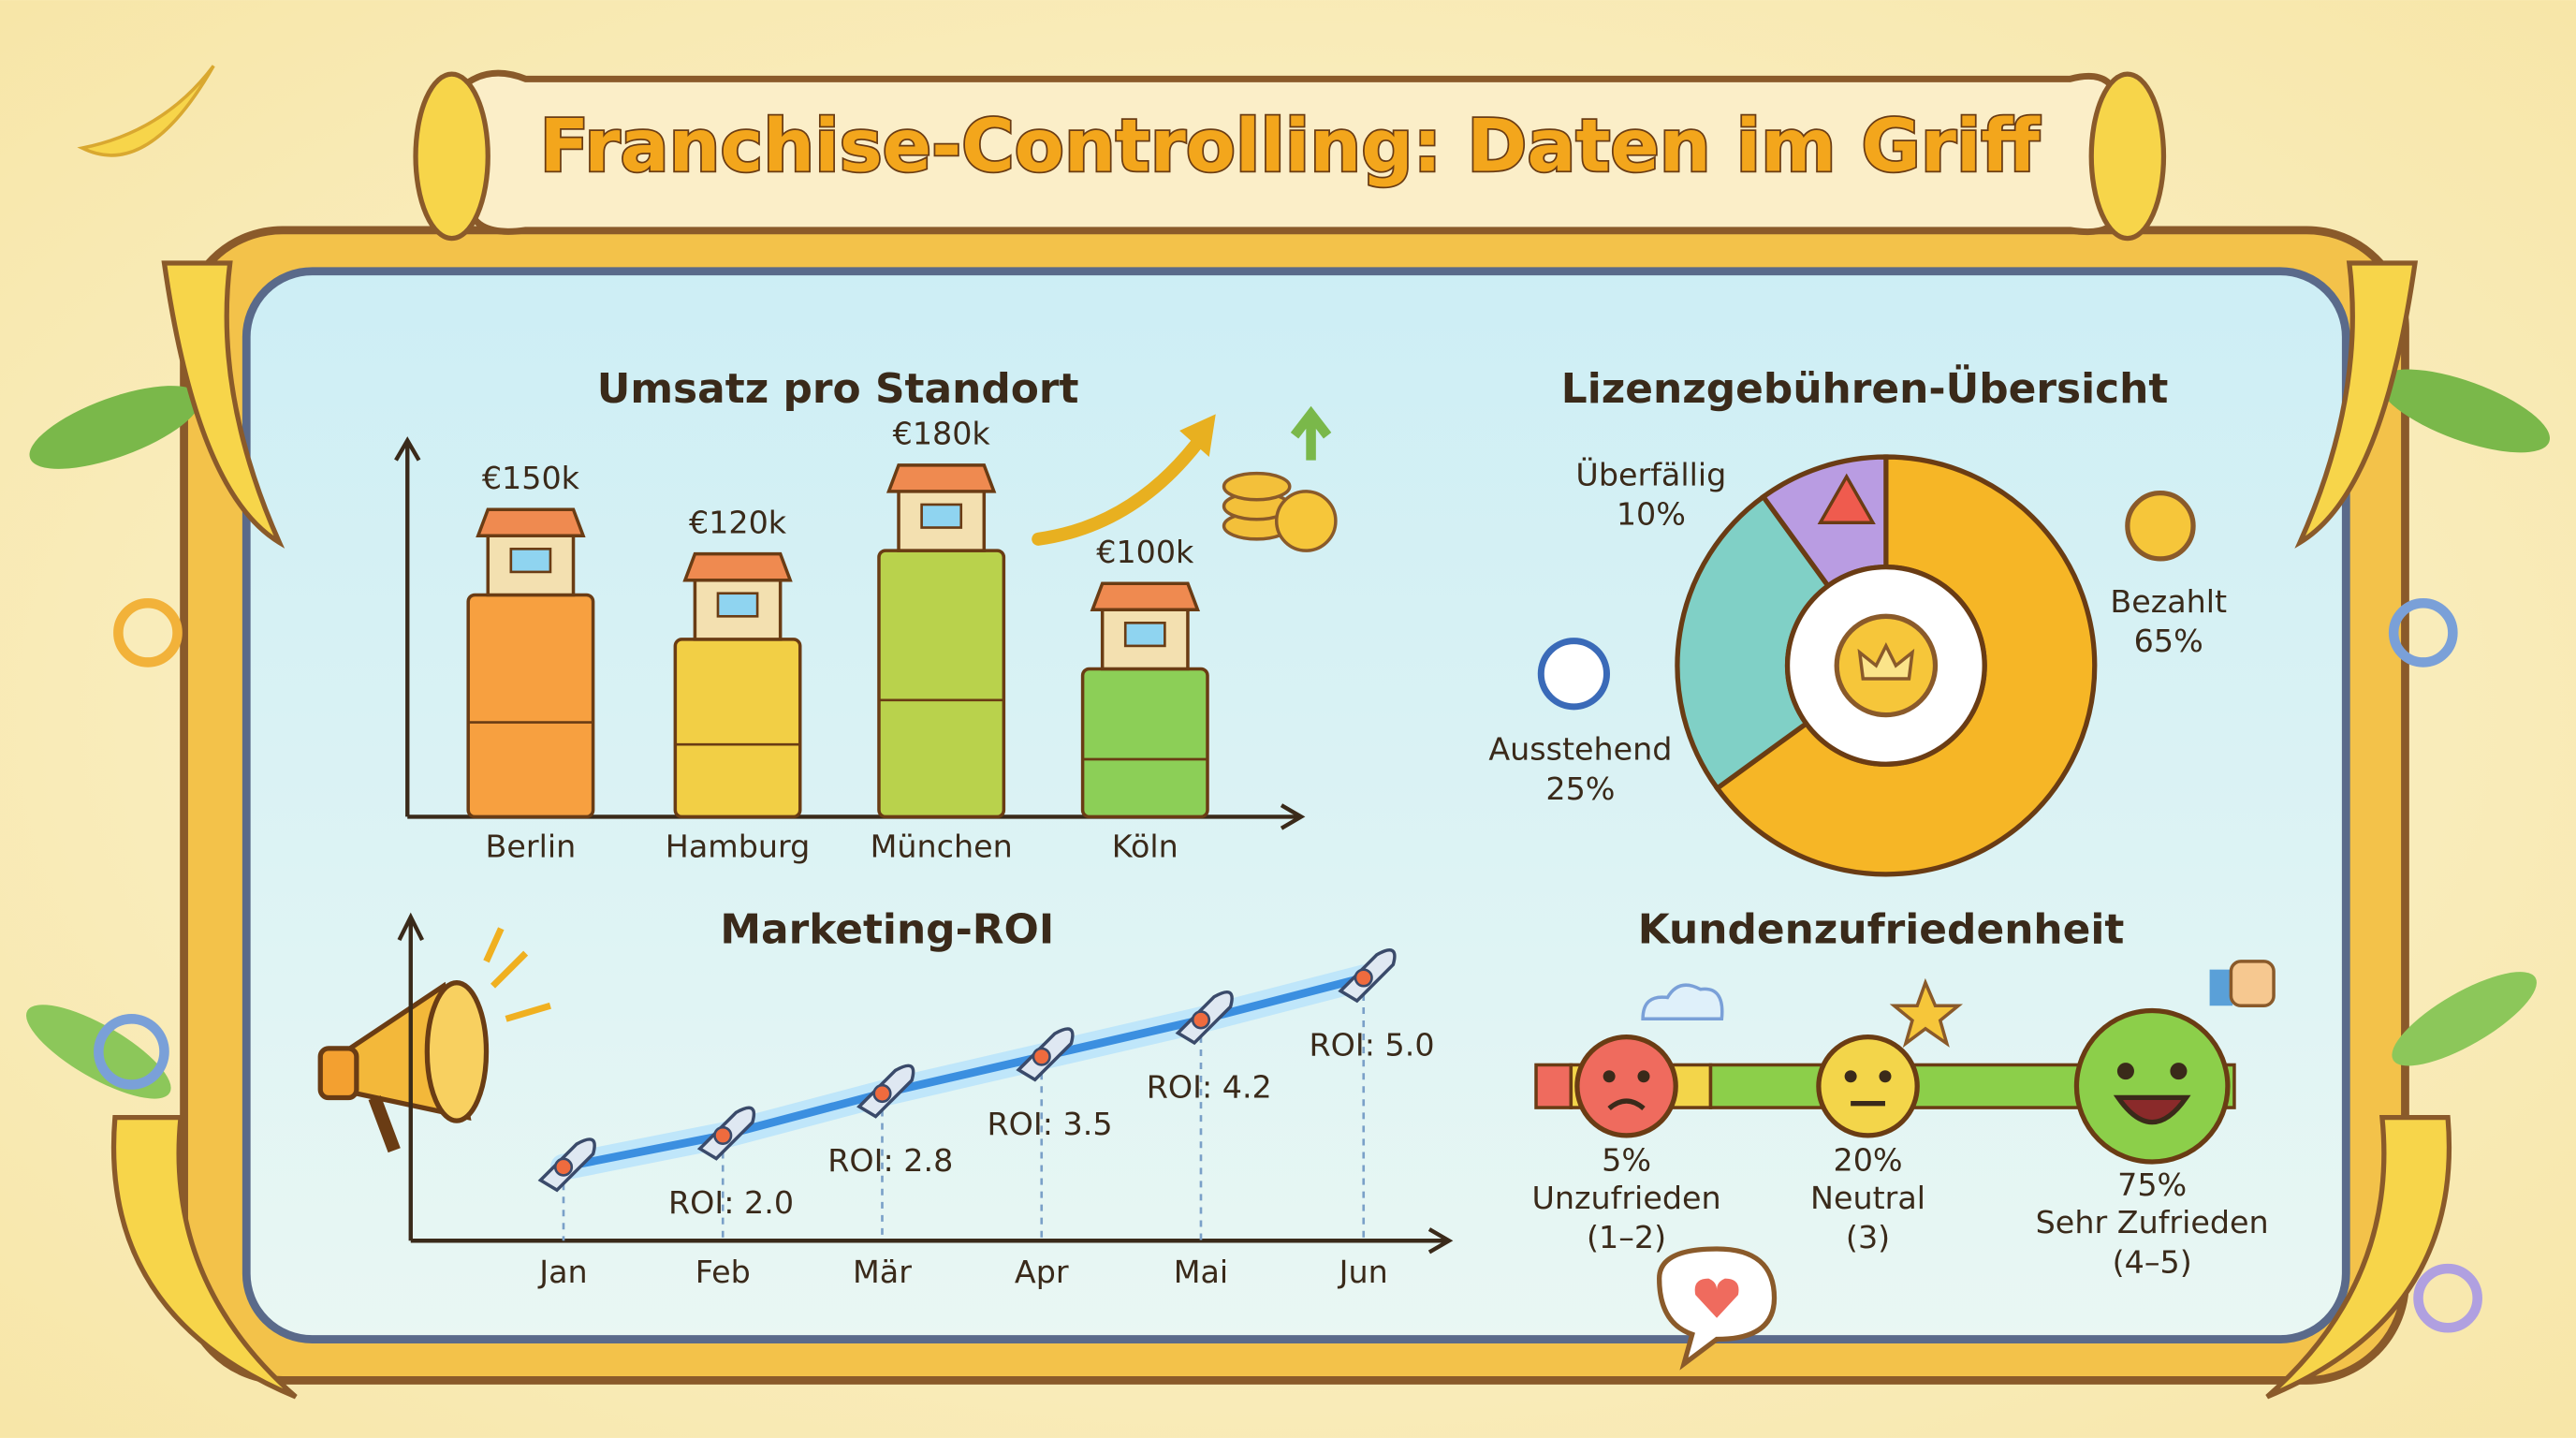  Describe the element at coordinates (562, 1272) in the screenshot. I see `x-tick-label: Jan` at that location.